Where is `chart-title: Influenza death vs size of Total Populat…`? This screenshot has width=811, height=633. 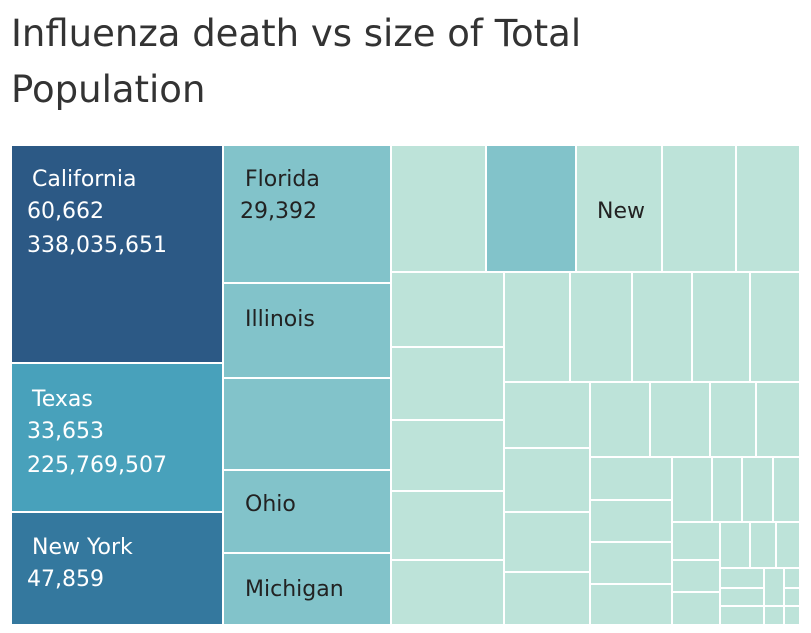
chart-title: Influenza death vs size of Total Populat… is located at coordinates (296, 61).